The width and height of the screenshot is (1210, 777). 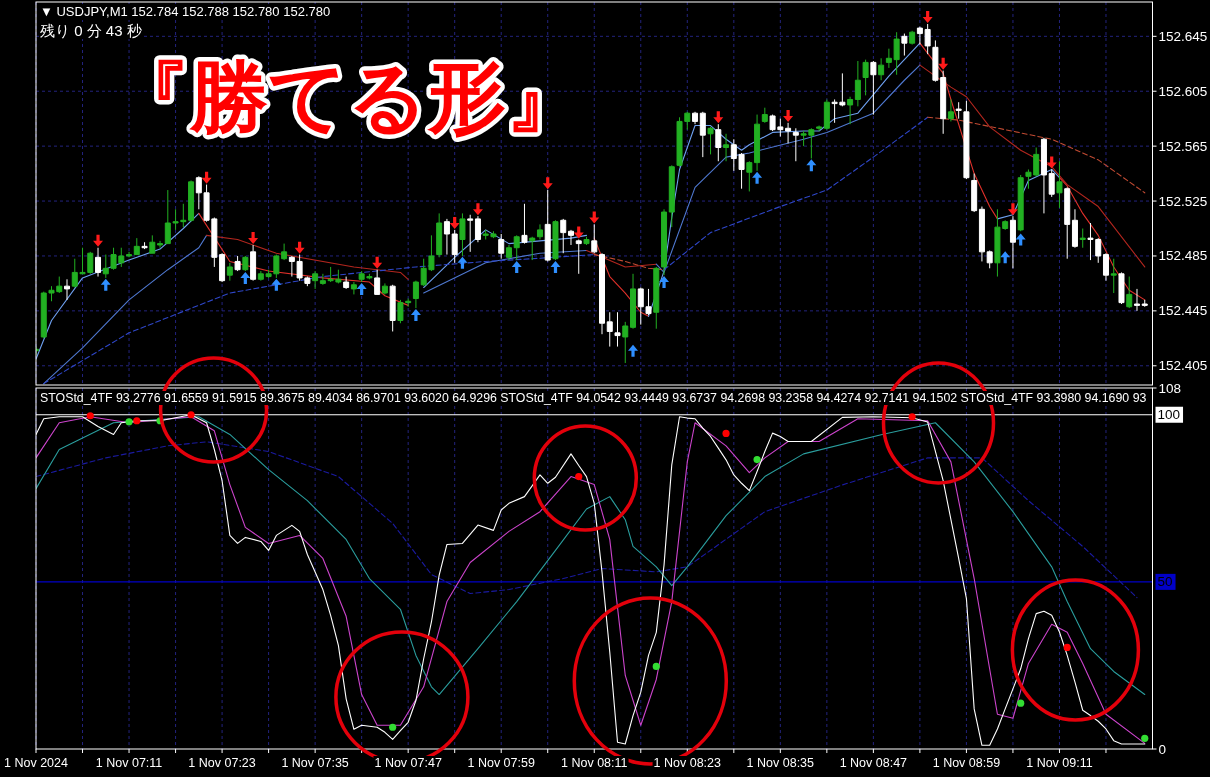 I want to click on x-tick-label: 1 Nov 08:47, so click(x=873, y=763).